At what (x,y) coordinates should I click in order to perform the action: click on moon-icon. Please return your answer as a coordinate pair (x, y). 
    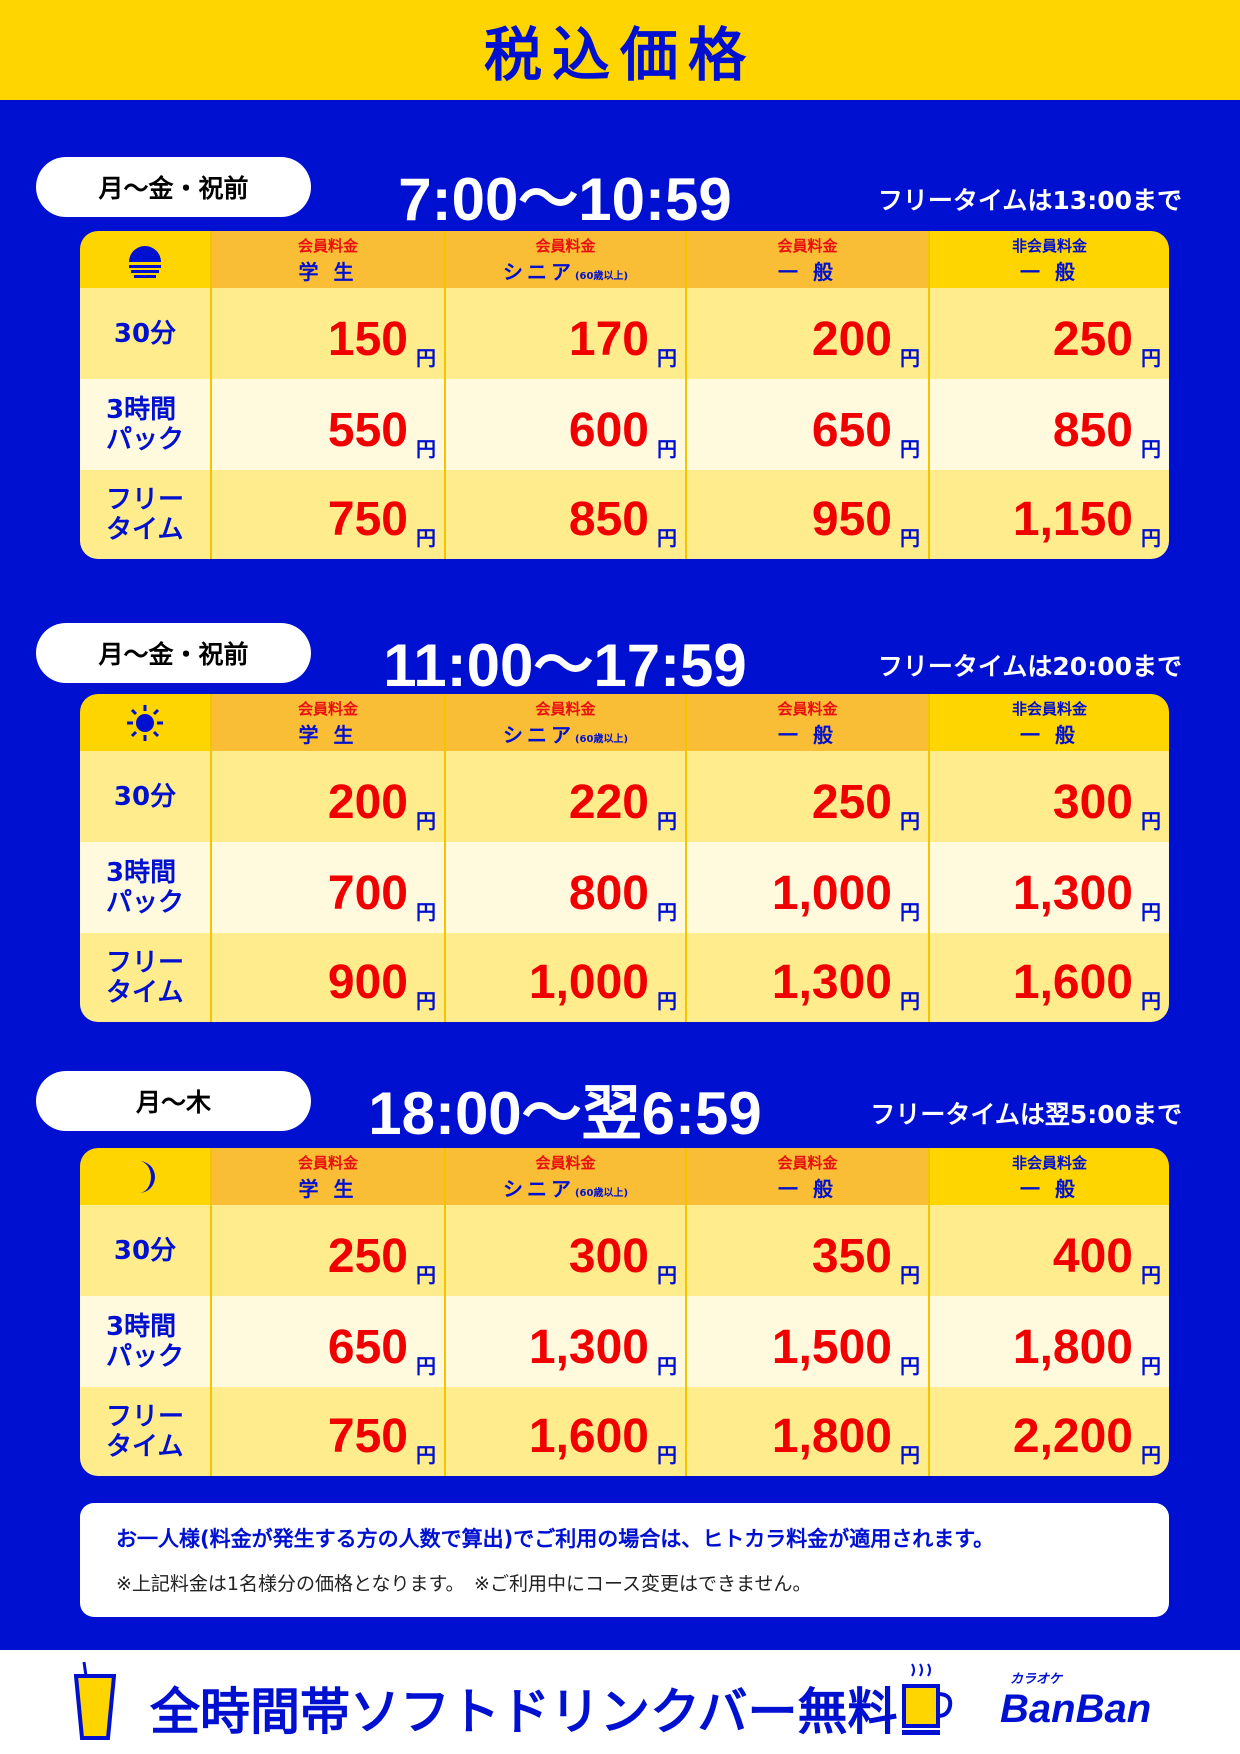
    Looking at the image, I should click on (145, 1176).